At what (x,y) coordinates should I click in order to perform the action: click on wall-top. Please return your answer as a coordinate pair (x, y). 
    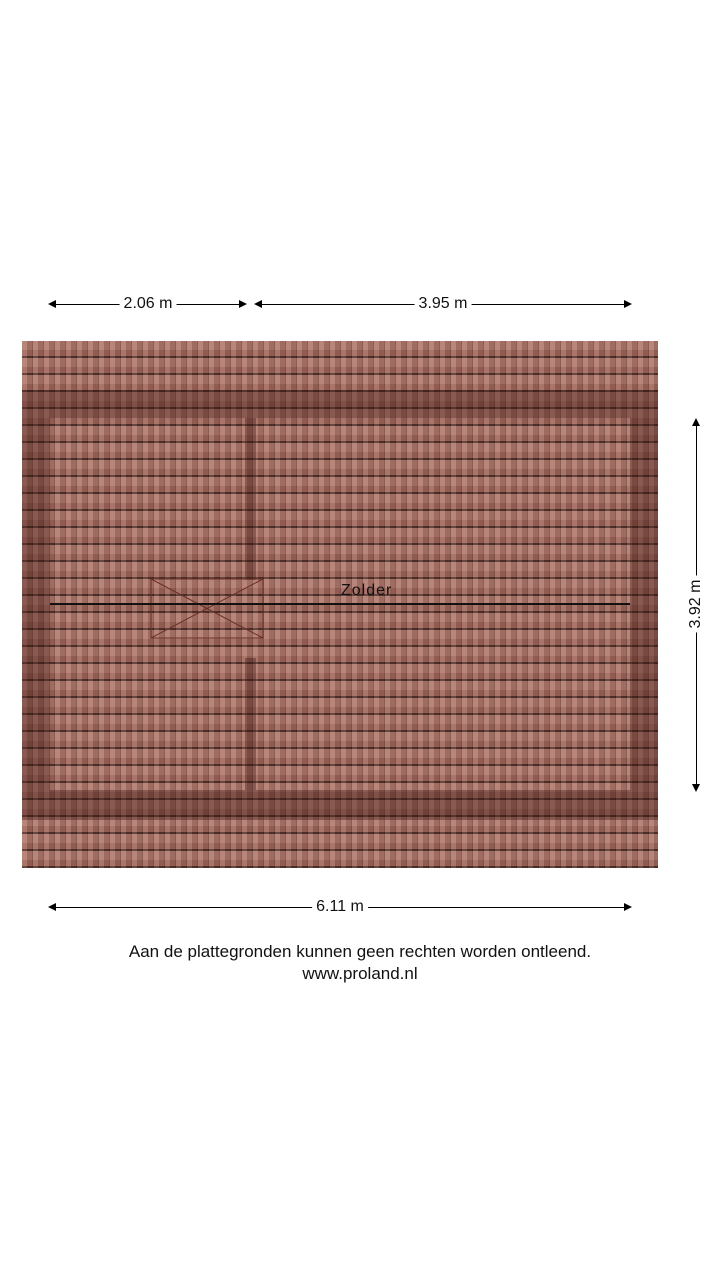
    Looking at the image, I should click on (340, 404).